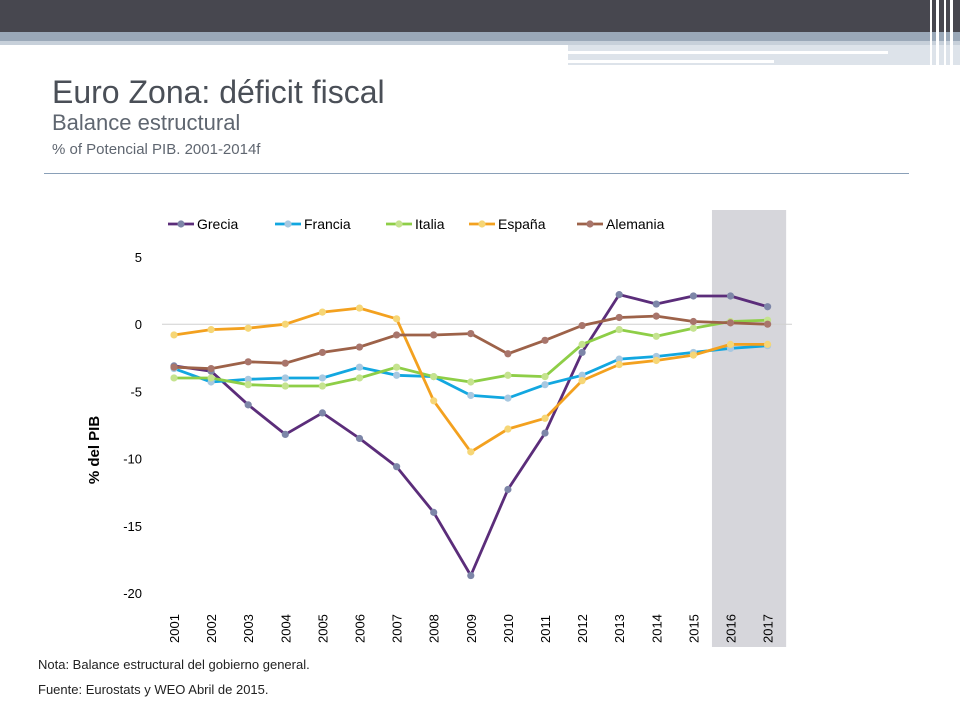 The width and height of the screenshot is (960, 720). I want to click on y-tick-label: -5, so click(136, 391).